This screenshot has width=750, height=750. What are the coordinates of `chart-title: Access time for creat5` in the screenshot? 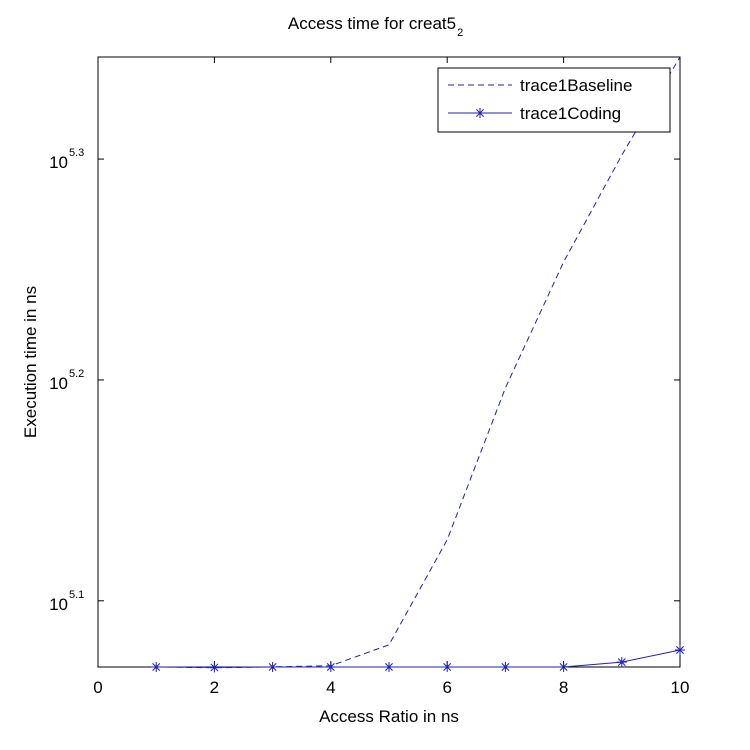 It's located at (372, 23).